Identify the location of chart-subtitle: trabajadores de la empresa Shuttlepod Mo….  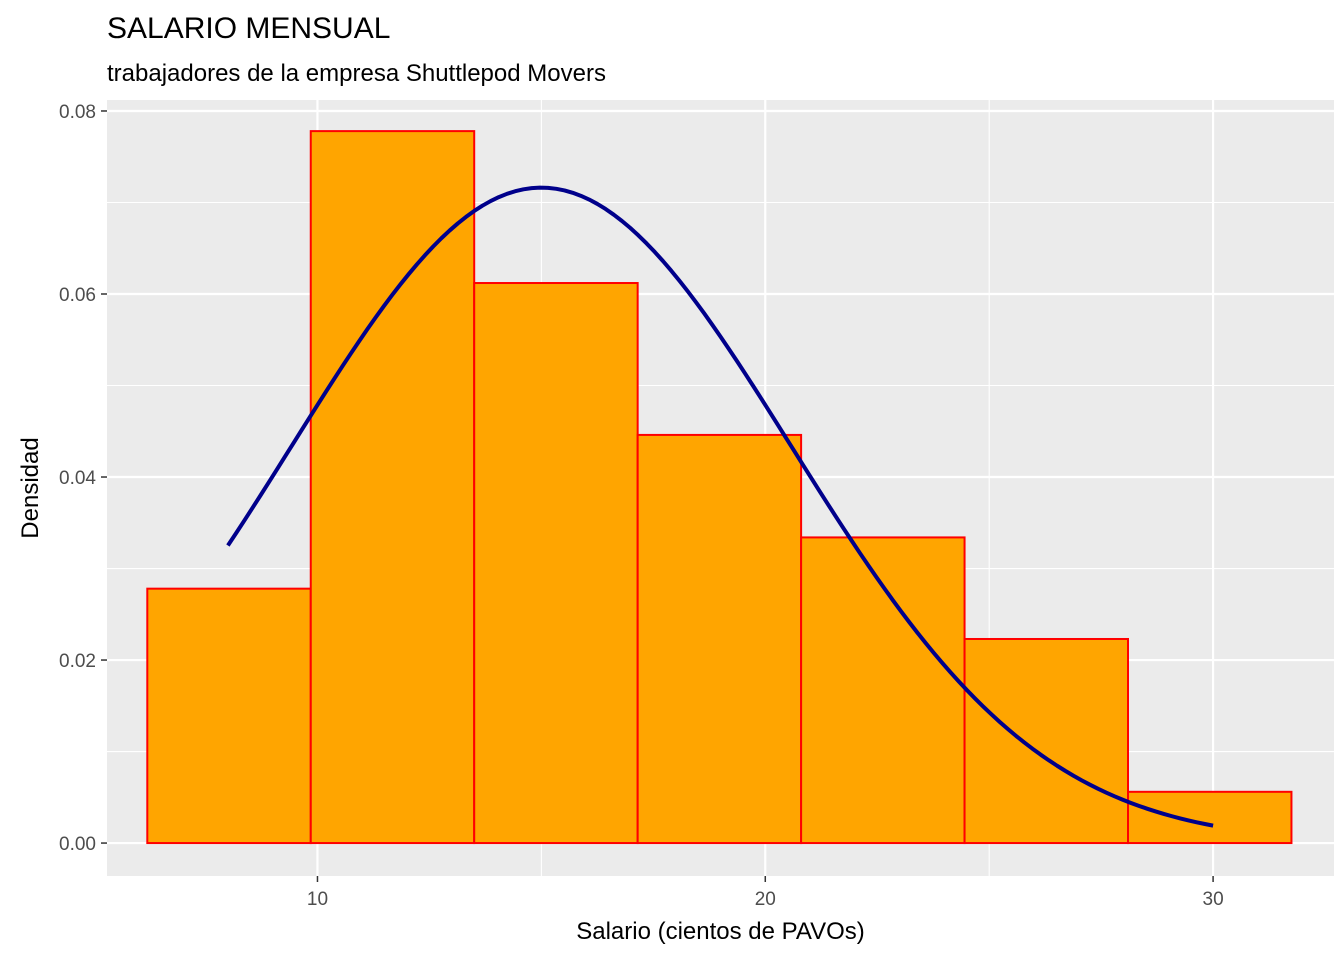
(356, 73).